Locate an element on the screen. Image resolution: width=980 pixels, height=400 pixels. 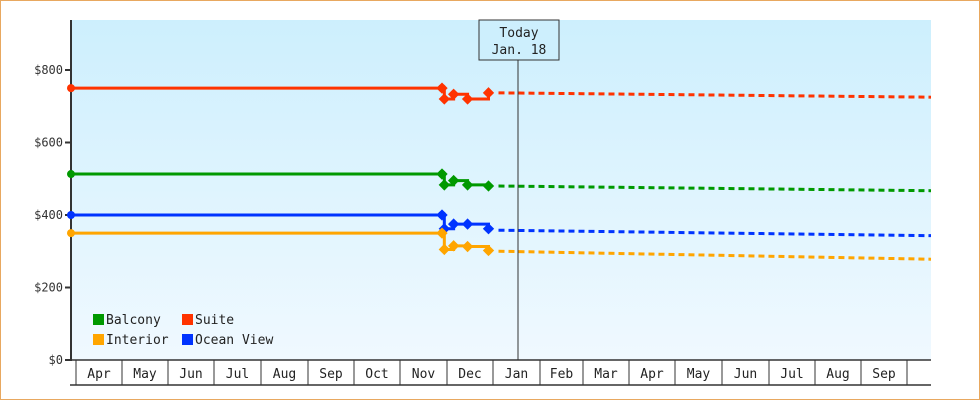
legend-item-interior: Interior is located at coordinates (131, 340).